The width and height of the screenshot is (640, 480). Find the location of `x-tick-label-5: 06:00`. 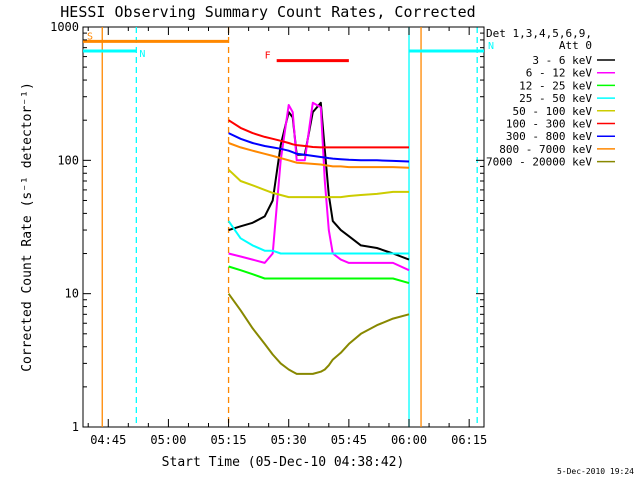

x-tick-label-5: 06:00 is located at coordinates (409, 440).